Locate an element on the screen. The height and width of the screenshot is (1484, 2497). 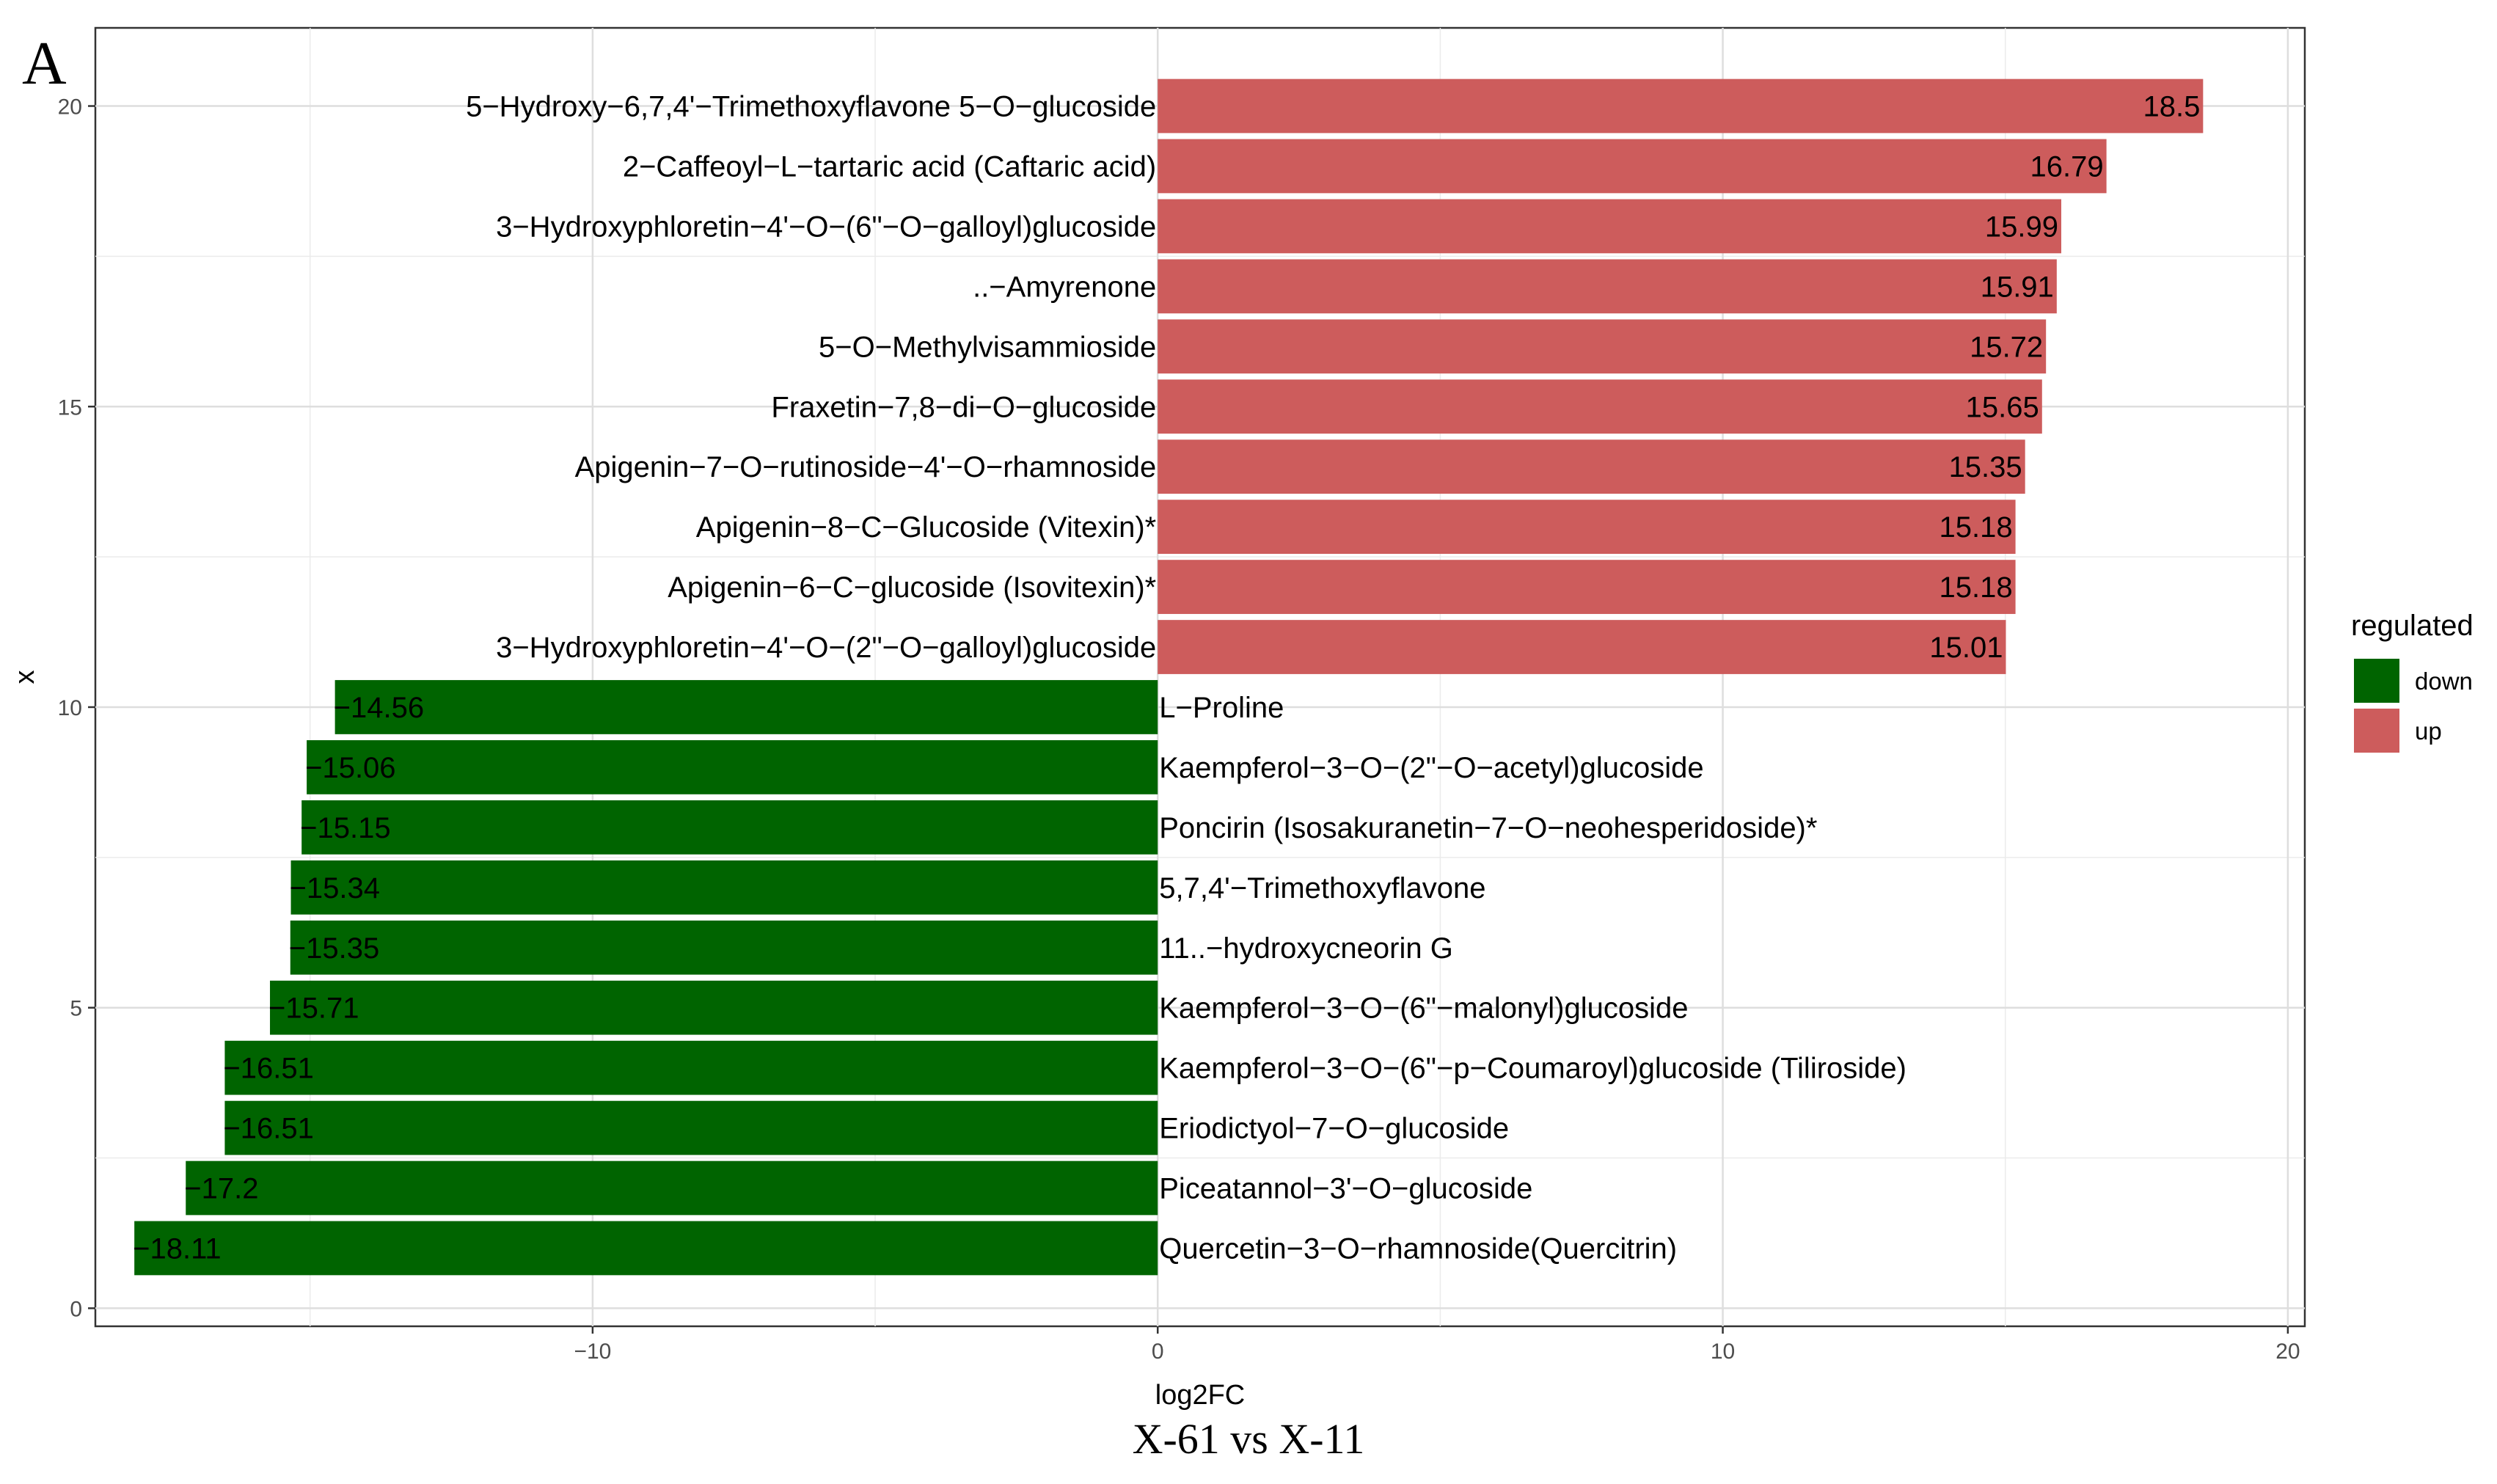
bar-value-label: −15.35 is located at coordinates (334, 948).